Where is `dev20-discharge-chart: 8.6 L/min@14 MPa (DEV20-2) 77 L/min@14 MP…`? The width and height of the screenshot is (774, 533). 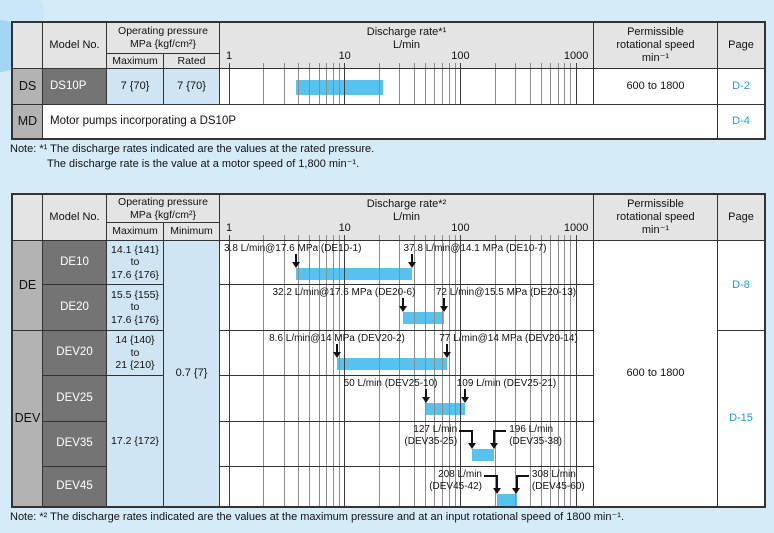
dev20-discharge-chart: 8.6 L/min@14 MPa (DEV20-2) 77 L/min@14 MP… is located at coordinates (407, 353).